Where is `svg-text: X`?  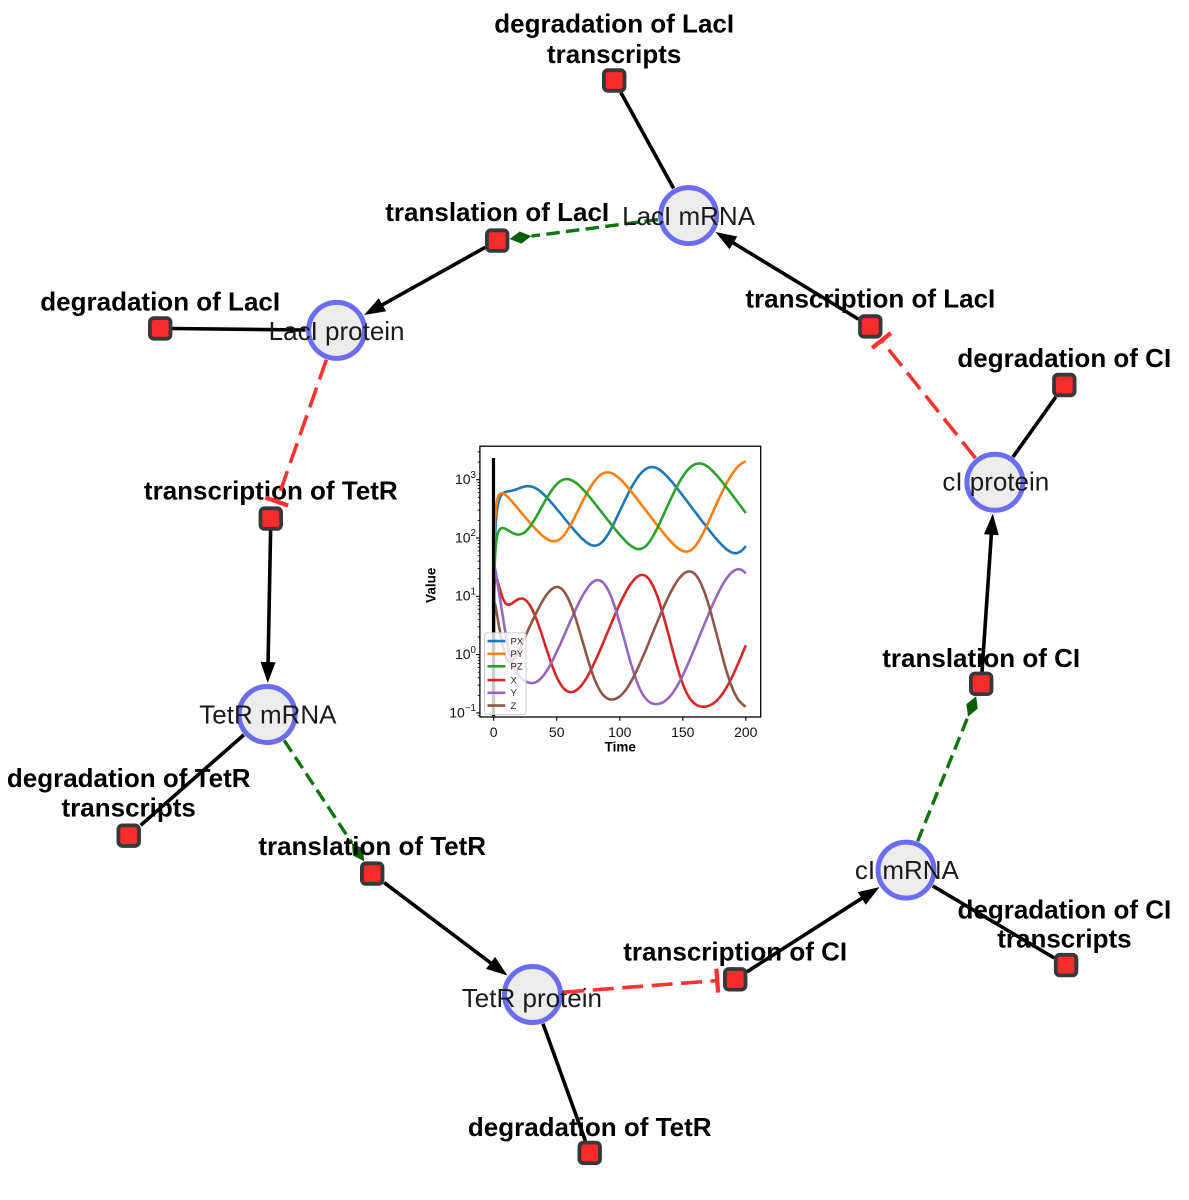 svg-text: X is located at coordinates (514, 681).